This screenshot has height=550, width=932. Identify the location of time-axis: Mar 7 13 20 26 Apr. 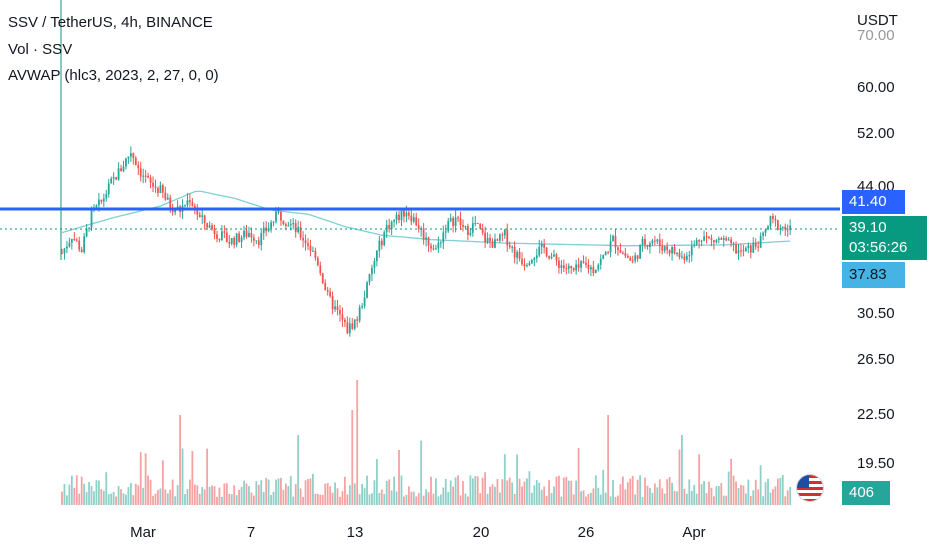
(418, 532).